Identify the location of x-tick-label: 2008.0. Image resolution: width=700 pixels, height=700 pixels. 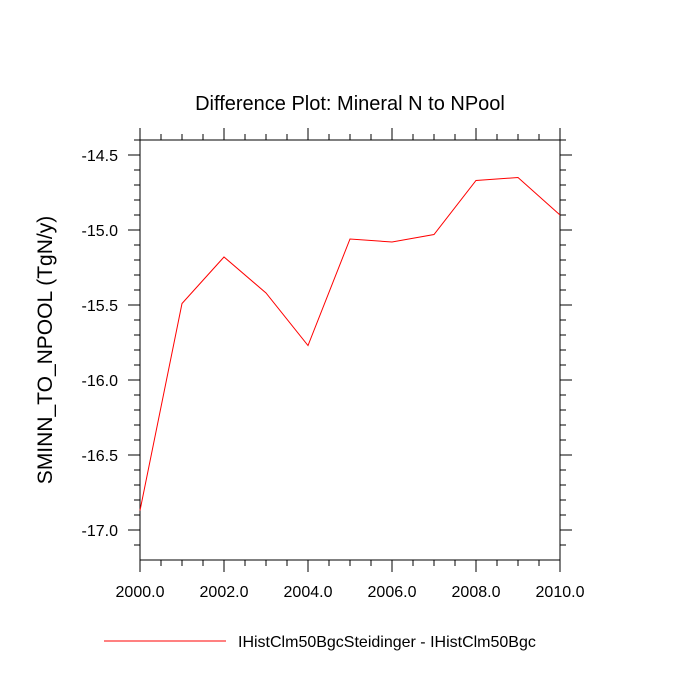
(476, 592).